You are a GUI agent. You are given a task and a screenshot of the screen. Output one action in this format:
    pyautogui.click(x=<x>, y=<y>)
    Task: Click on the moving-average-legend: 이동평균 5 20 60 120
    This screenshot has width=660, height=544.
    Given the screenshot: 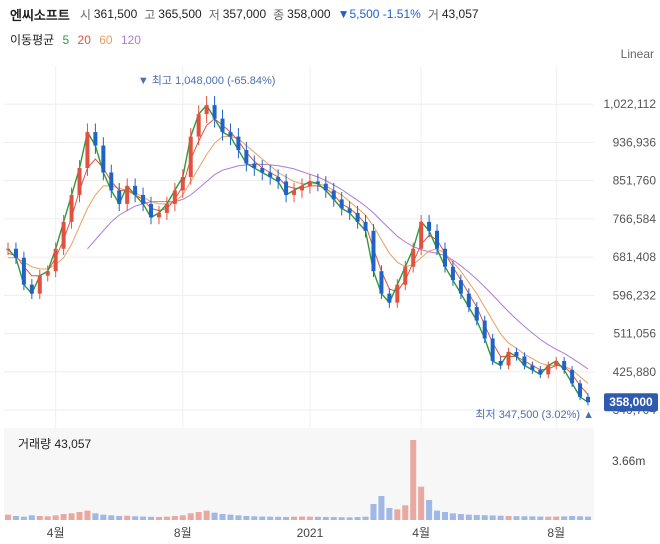 What is the action you would take?
    pyautogui.click(x=78, y=39)
    